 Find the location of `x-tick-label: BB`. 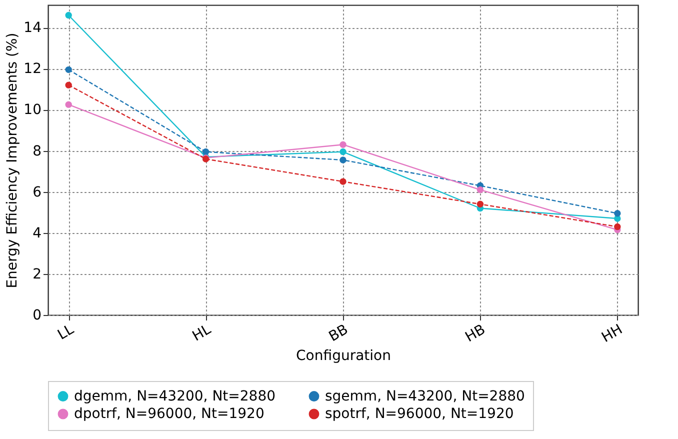

x-tick-label: BB is located at coordinates (338, 334).